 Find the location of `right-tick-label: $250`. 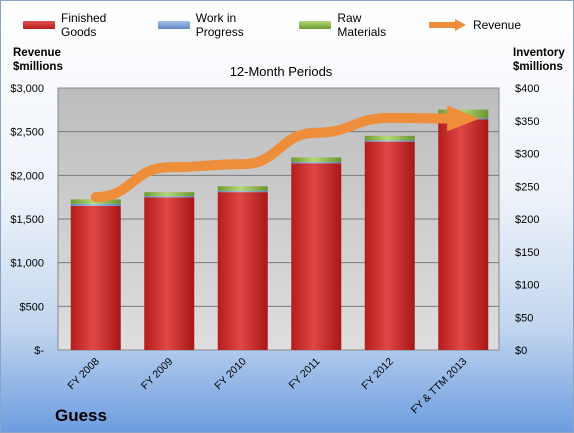

right-tick-label: $250 is located at coordinates (527, 187).